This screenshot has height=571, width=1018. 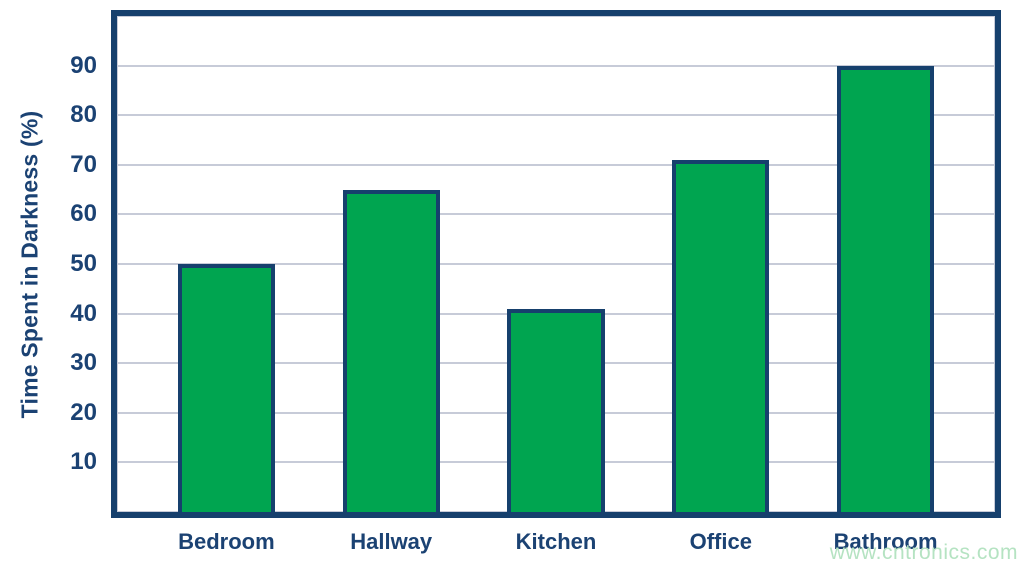 What do you see at coordinates (83, 214) in the screenshot?
I see `y-tick-60: 60` at bounding box center [83, 214].